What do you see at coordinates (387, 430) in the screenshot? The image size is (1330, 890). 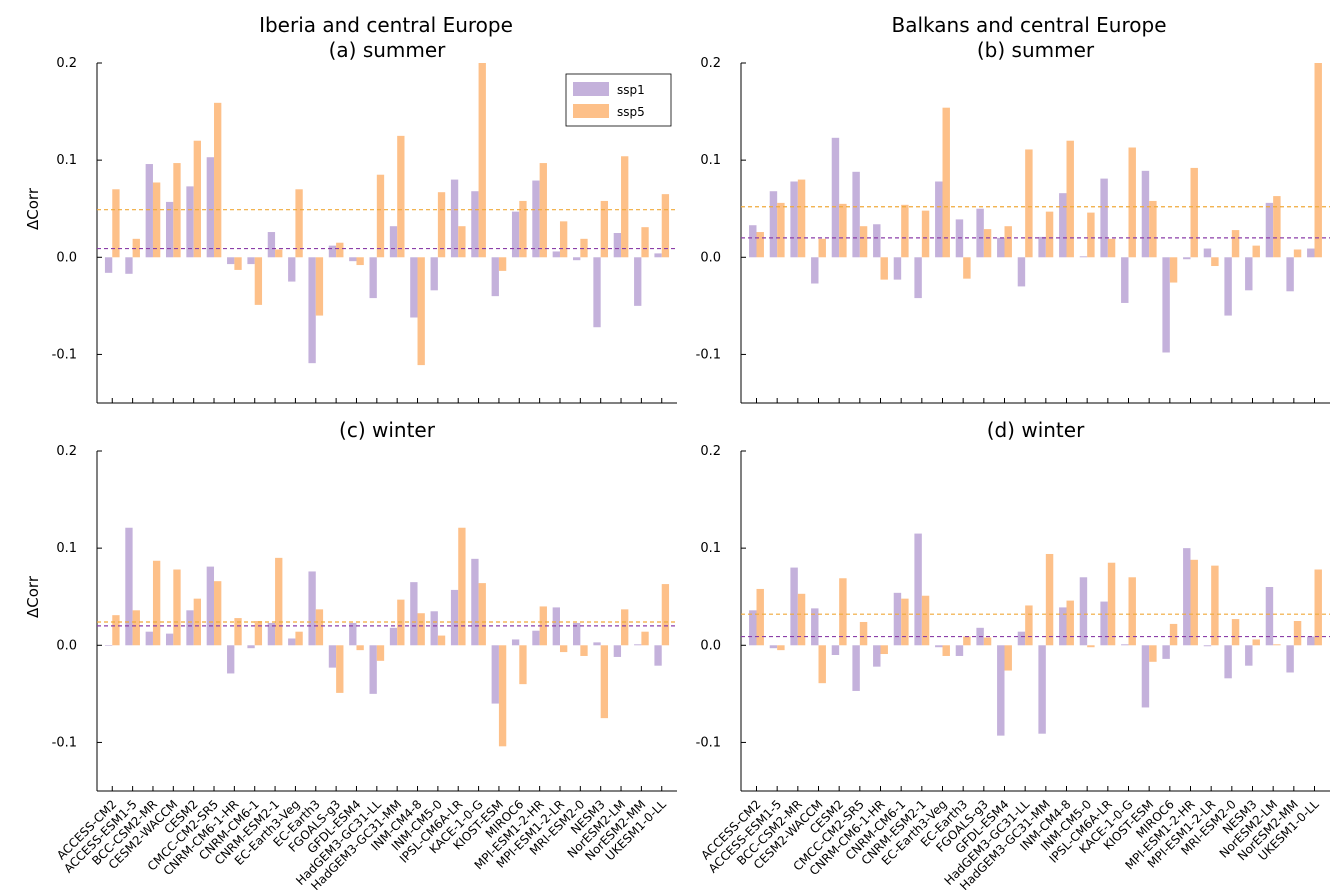 I see `panel-title: (c) winter` at bounding box center [387, 430].